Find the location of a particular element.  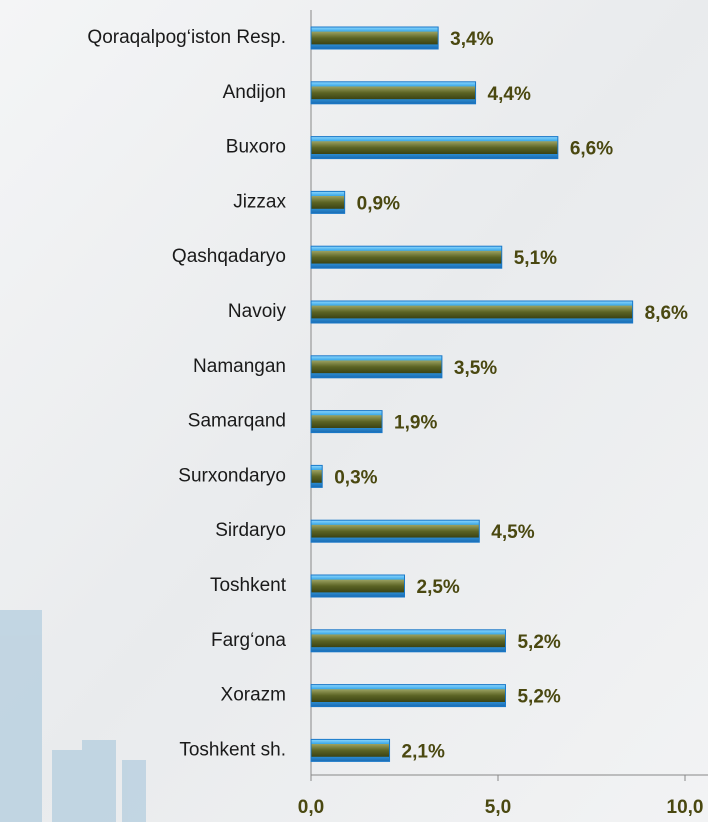

x-tick-label: 0,0 is located at coordinates (311, 807).